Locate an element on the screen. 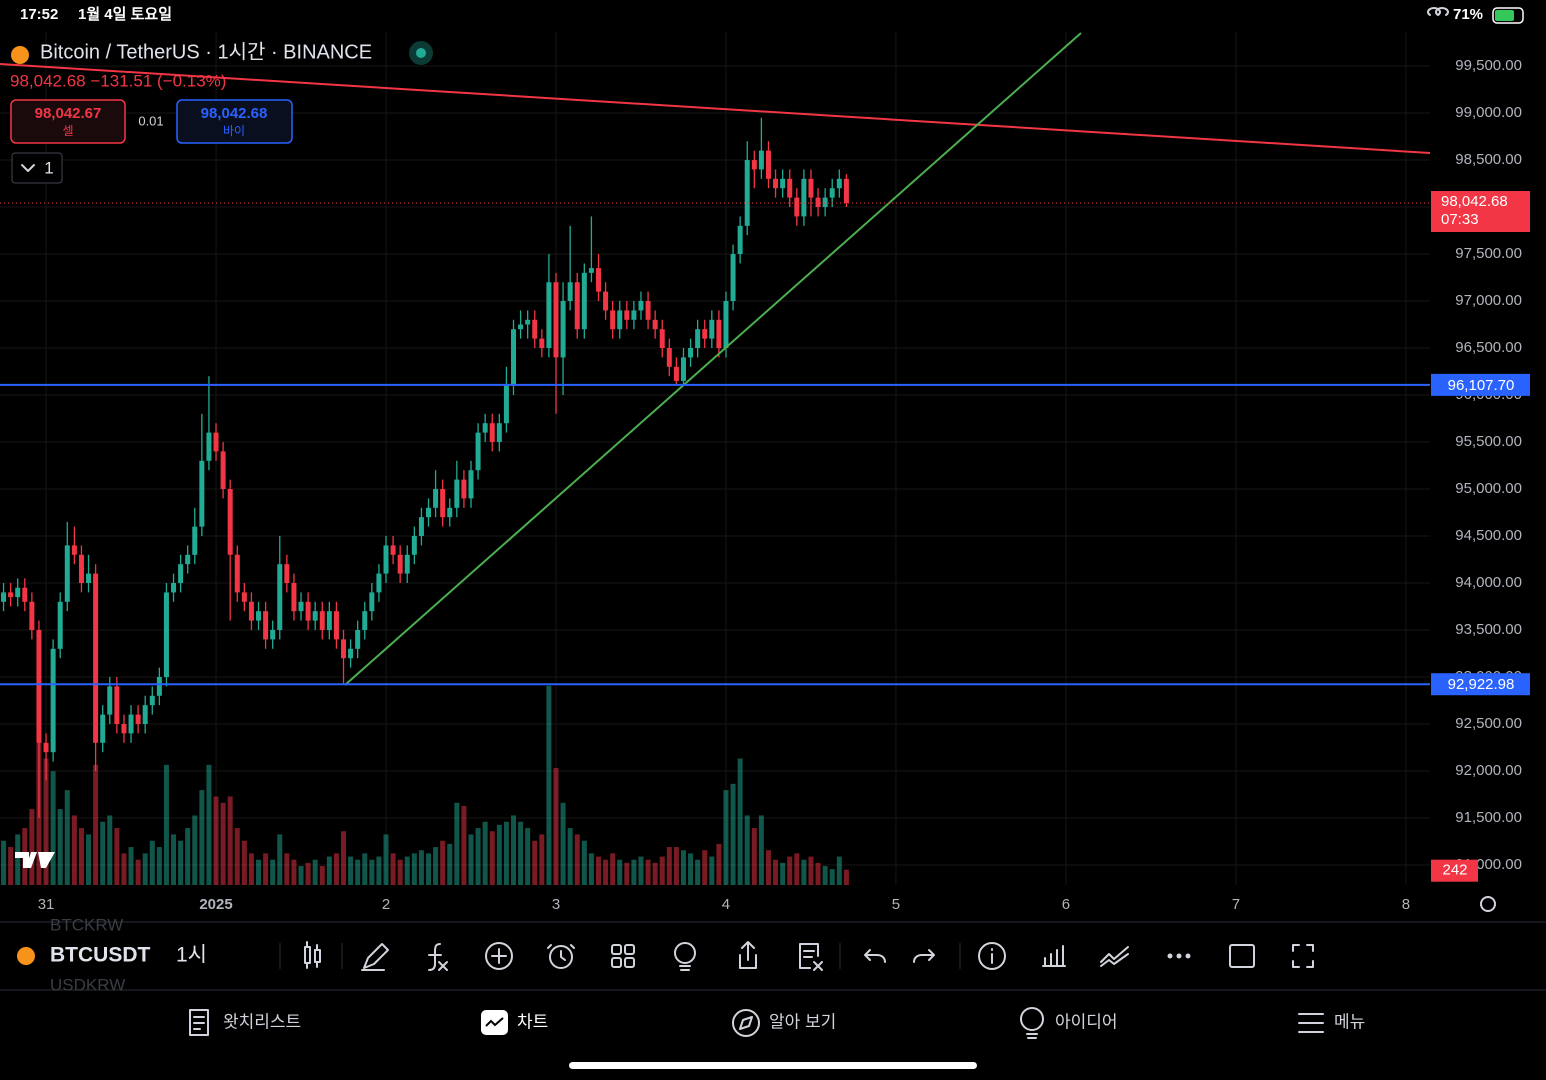 The image size is (1546, 1080). alert-icon is located at coordinates (561, 956).